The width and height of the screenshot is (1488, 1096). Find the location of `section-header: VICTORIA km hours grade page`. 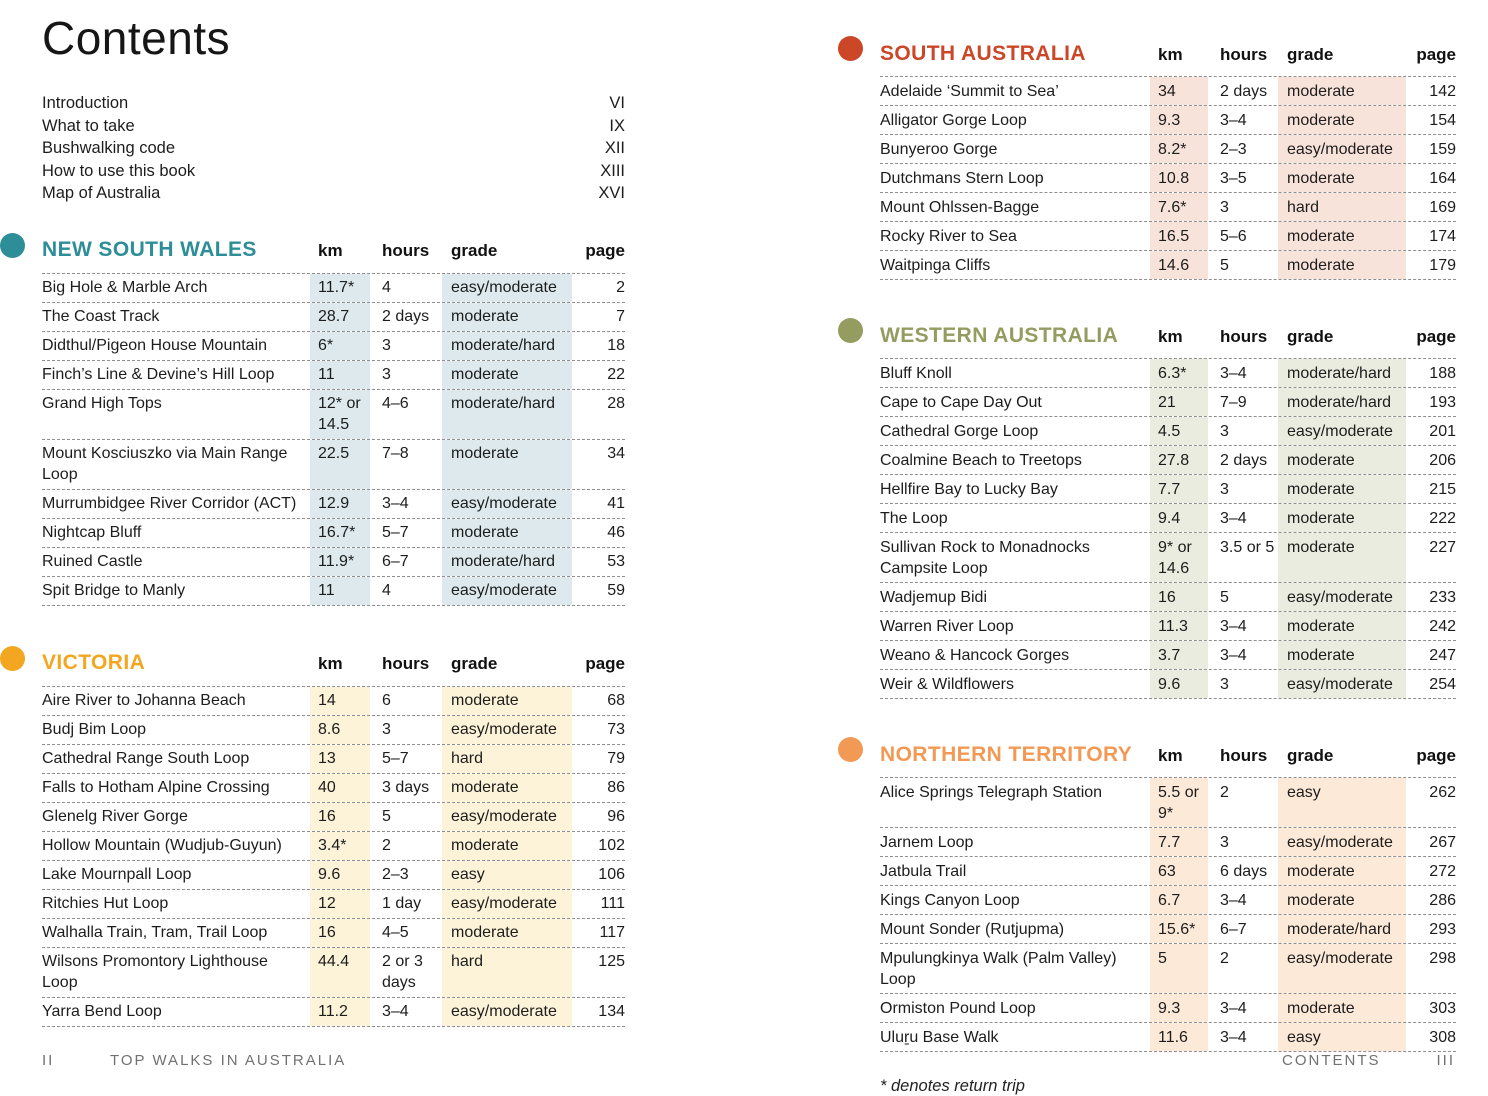

section-header: VICTORIA km hours grade page is located at coordinates (312, 666).